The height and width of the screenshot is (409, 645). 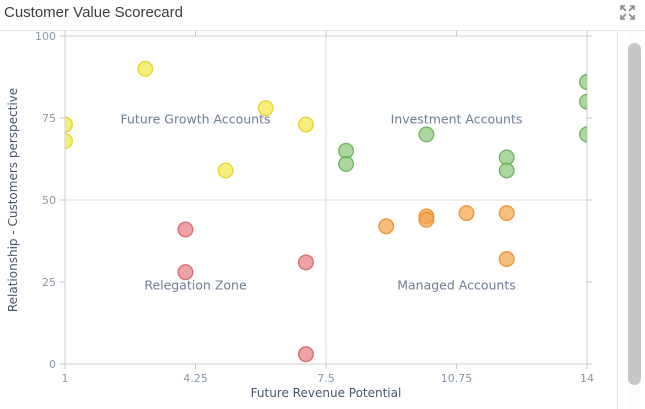 I want to click on y-tick-label: 75, so click(x=49, y=118).